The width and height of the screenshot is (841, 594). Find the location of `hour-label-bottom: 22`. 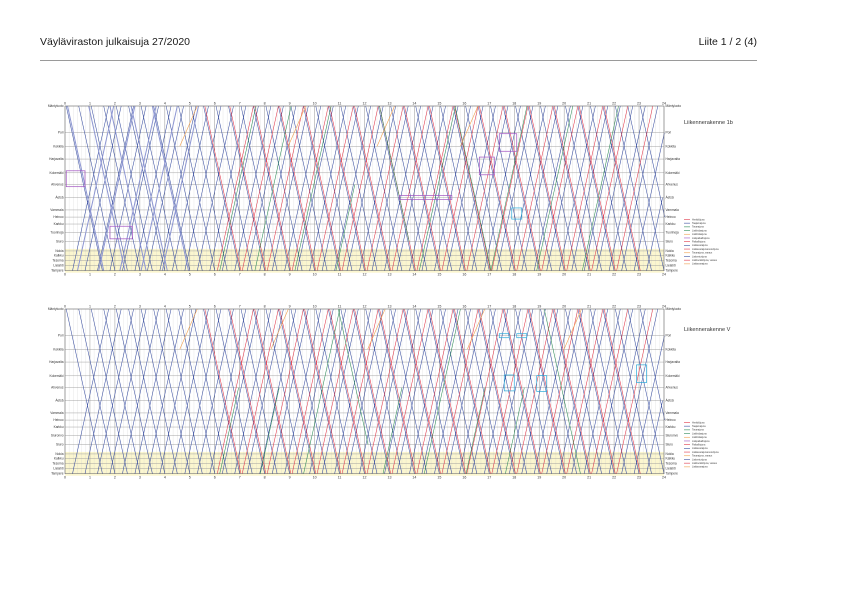

hour-label-bottom: 22 is located at coordinates (614, 478).